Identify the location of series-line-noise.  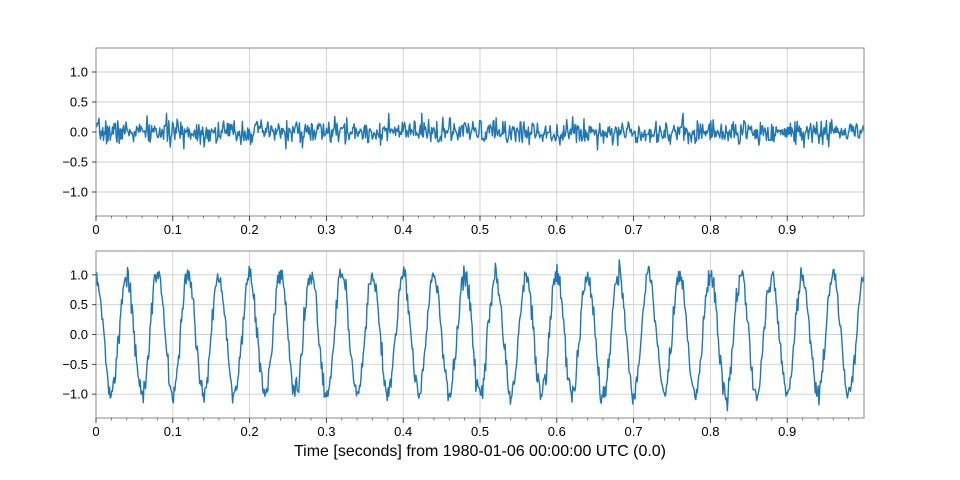
(480, 131).